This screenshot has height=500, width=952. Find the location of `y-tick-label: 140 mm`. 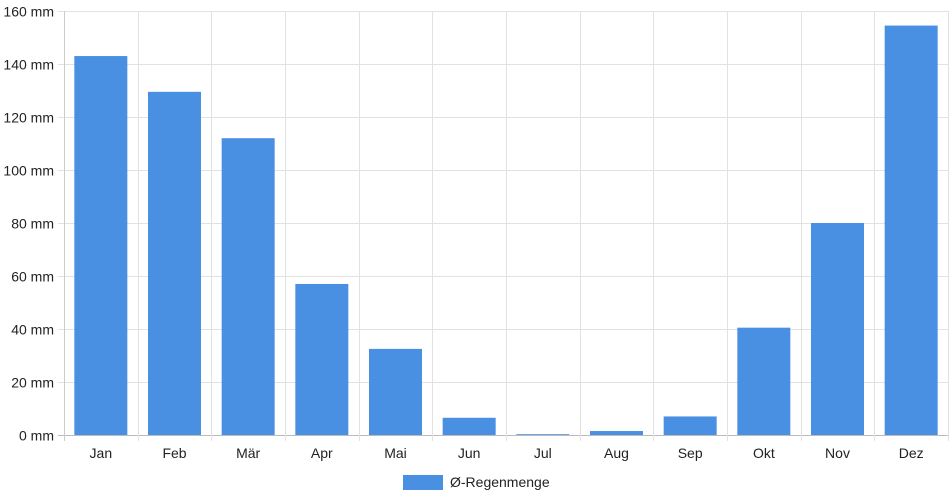

y-tick-label: 140 mm is located at coordinates (28, 65).